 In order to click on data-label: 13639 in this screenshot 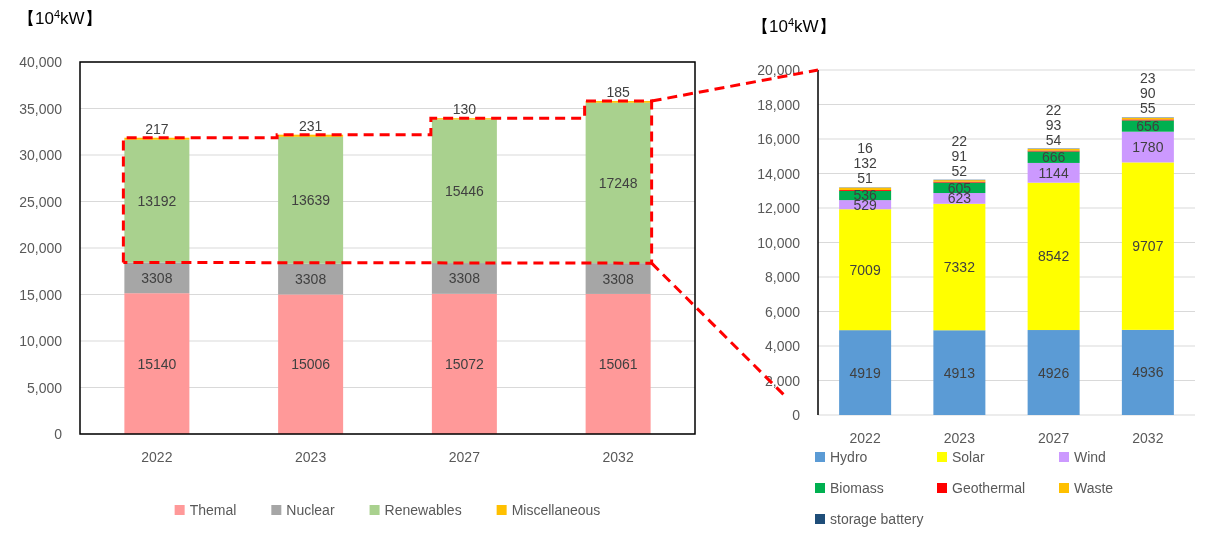, I will do `click(311, 200)`.